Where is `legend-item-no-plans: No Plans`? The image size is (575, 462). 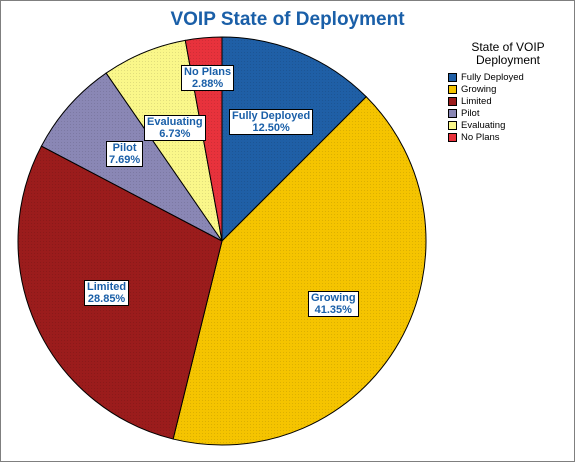 legend-item-no-plans: No Plans is located at coordinates (508, 137).